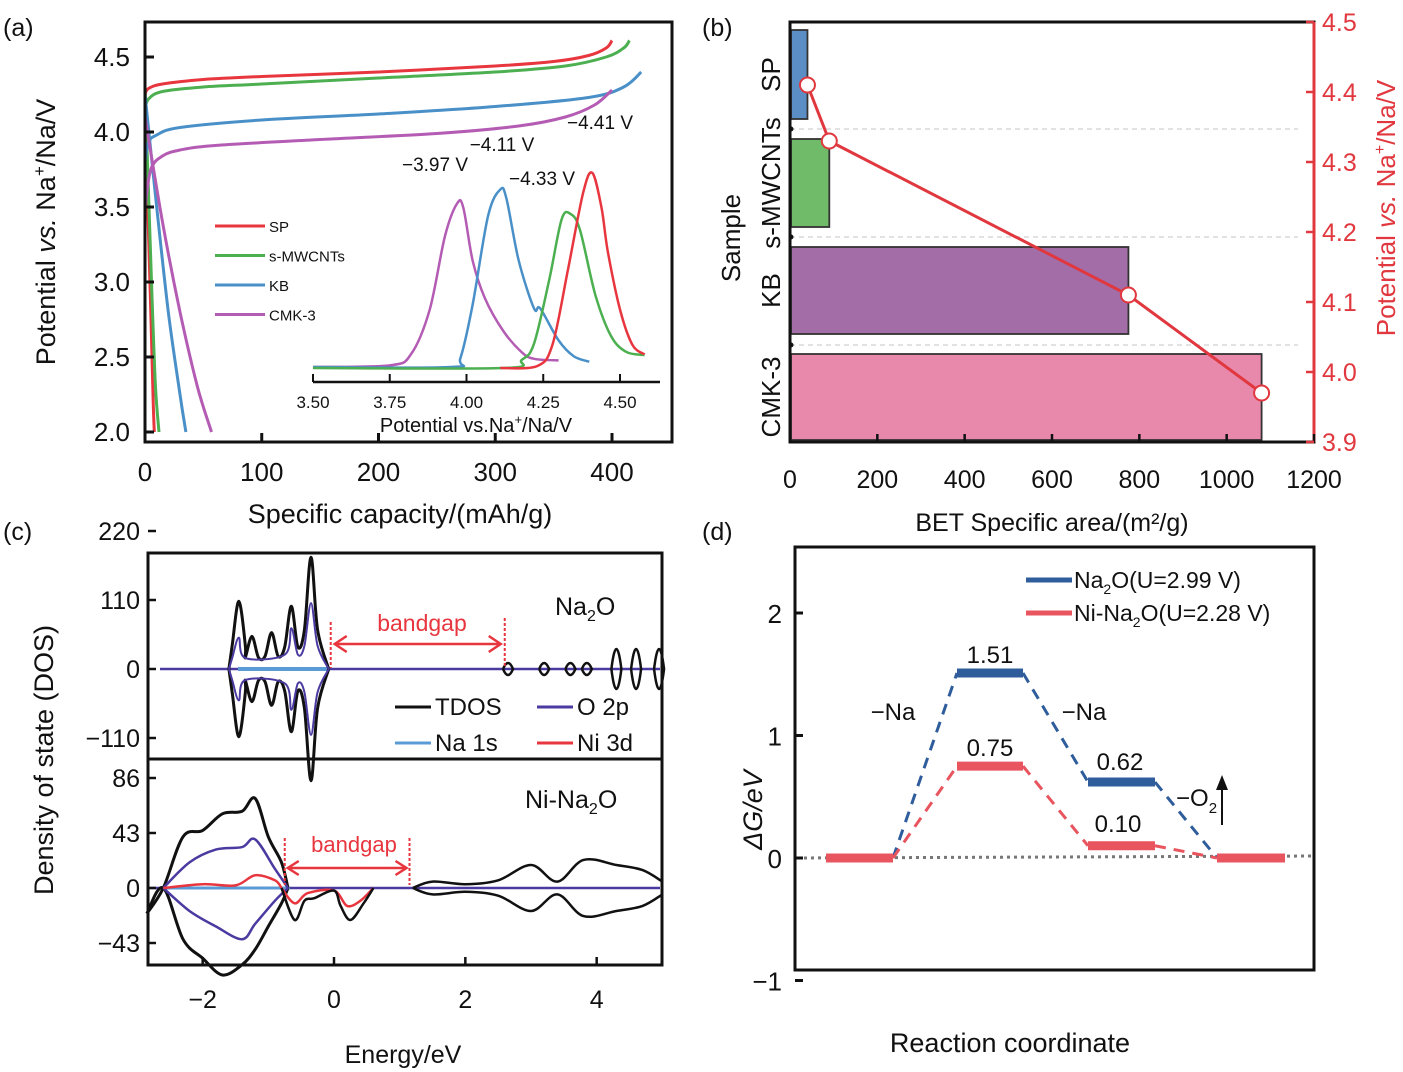 The width and height of the screenshot is (1403, 1072). Describe the element at coordinates (340, 644) in the screenshot. I see `na2o-bandgap-arrowhead-left` at that location.